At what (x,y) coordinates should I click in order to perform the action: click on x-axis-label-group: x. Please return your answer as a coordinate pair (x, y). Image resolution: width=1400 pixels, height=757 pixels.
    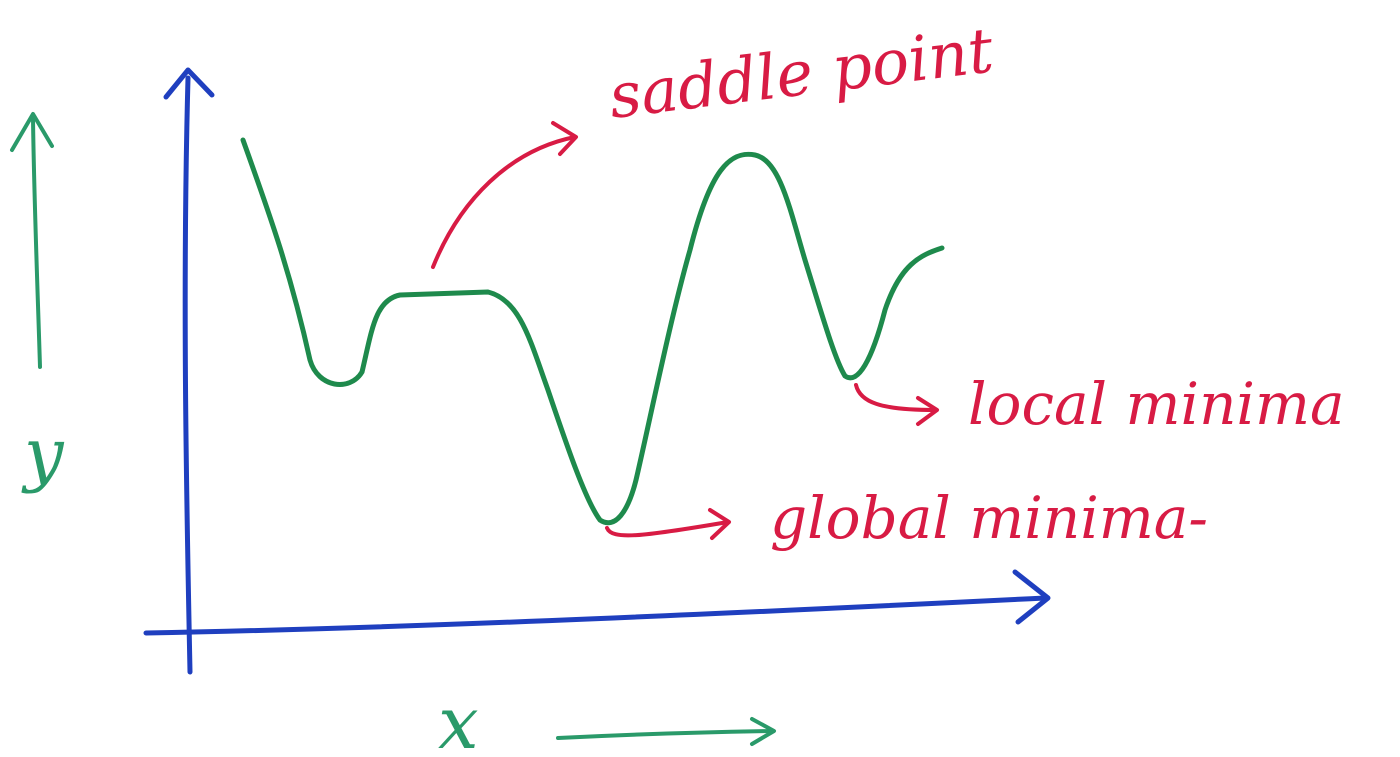
    Looking at the image, I should click on (607, 719).